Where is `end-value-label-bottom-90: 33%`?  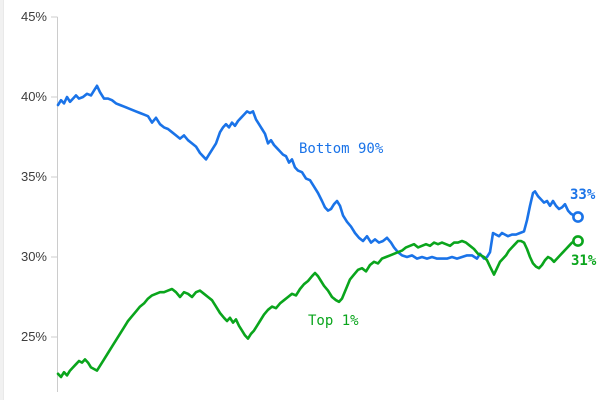 end-value-label-bottom-90: 33% is located at coordinates (583, 195).